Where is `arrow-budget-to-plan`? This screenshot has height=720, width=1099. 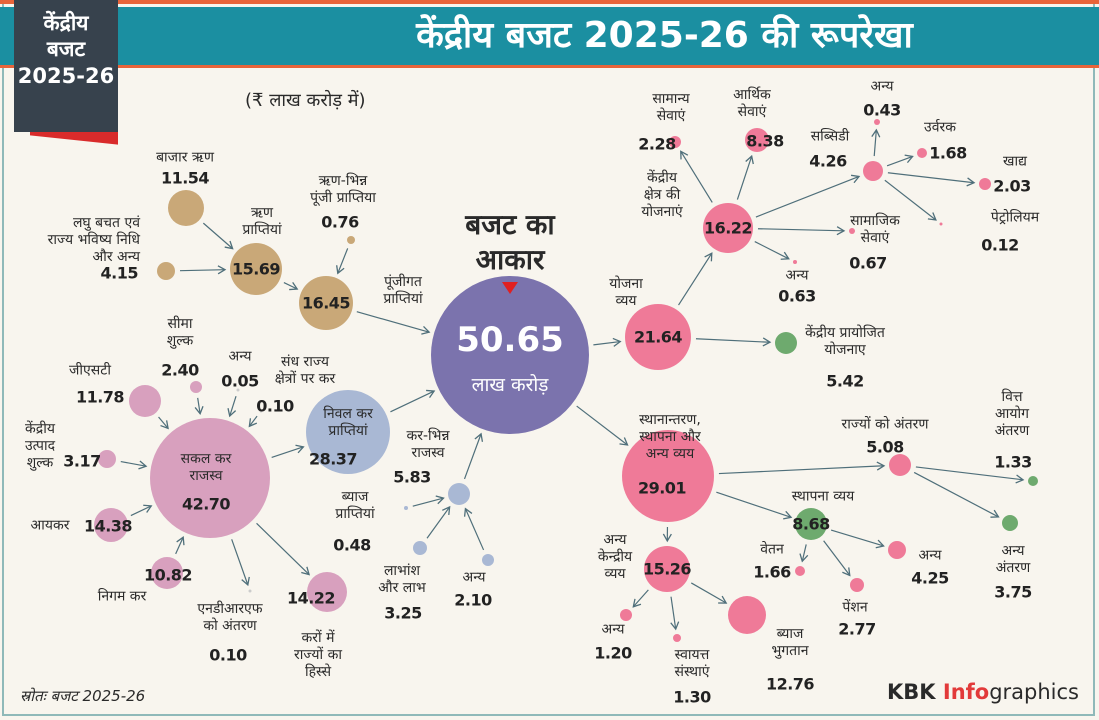 arrow-budget-to-plan is located at coordinates (607, 342).